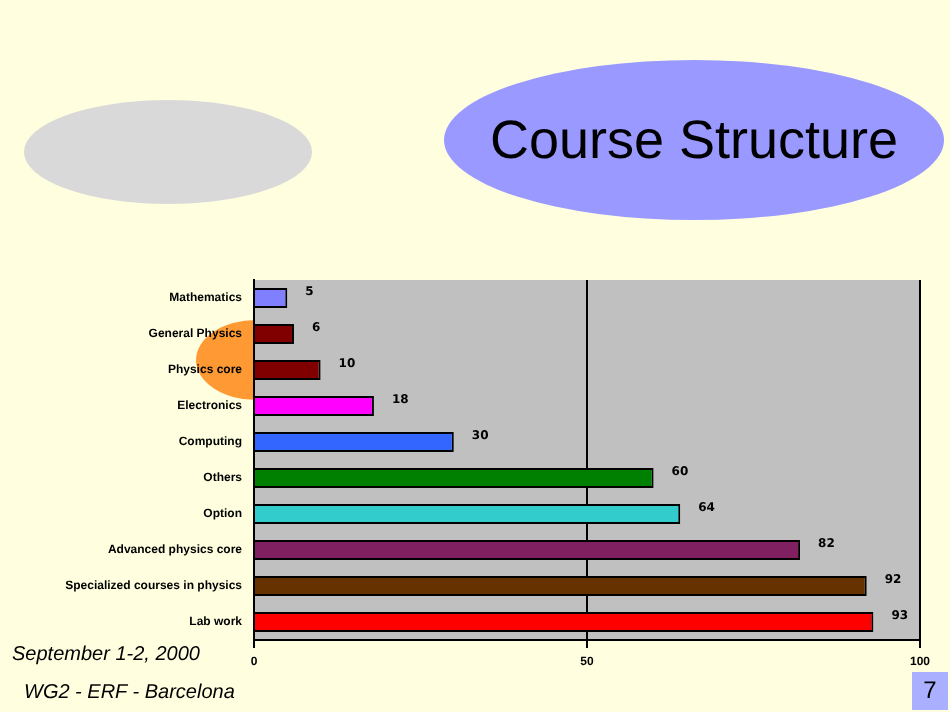 The image size is (950, 712). Describe the element at coordinates (930, 691) in the screenshot. I see `text: 7` at that location.